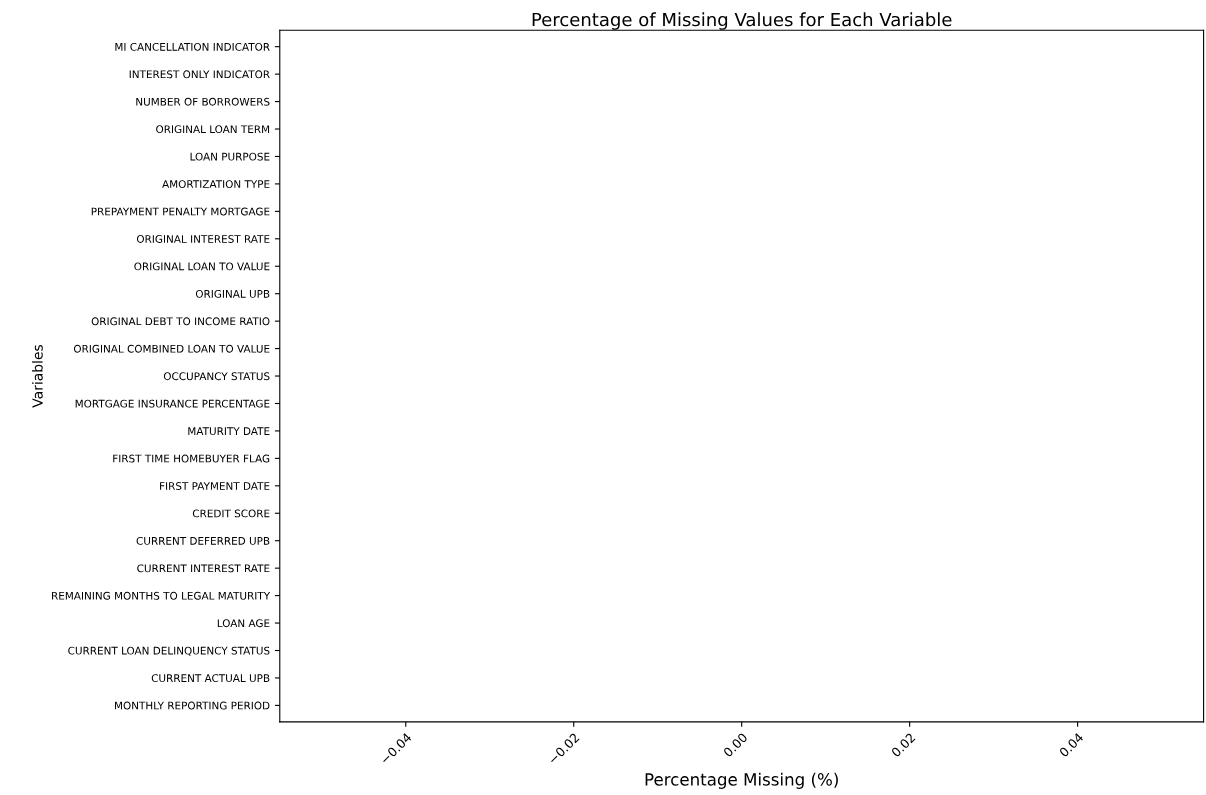  Describe the element at coordinates (172, 403) in the screenshot. I see `y-tick-label: MORTGAGE INSURANCE PERCENTAGE` at that location.